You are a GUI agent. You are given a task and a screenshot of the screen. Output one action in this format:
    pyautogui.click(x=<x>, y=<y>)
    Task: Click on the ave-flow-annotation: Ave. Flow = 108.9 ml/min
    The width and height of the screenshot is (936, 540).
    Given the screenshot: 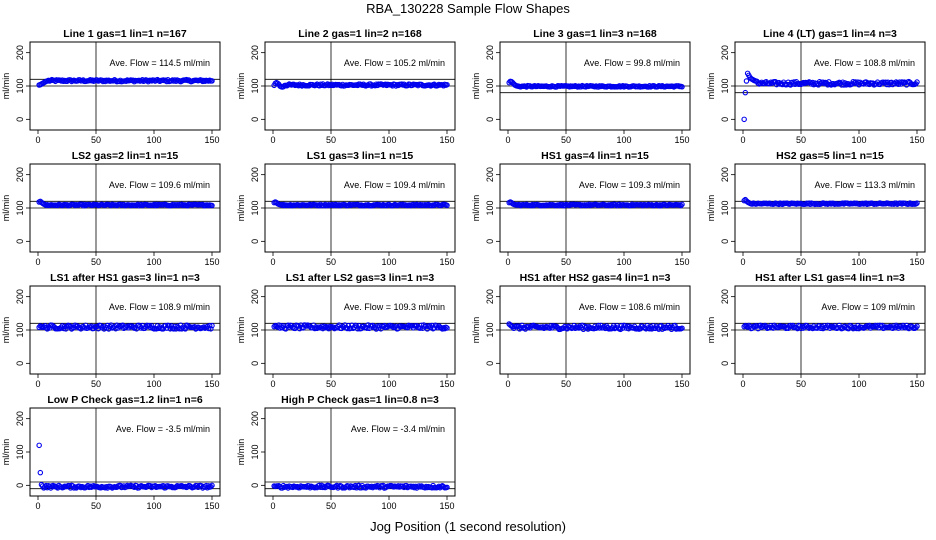 What is the action you would take?
    pyautogui.click(x=159, y=307)
    